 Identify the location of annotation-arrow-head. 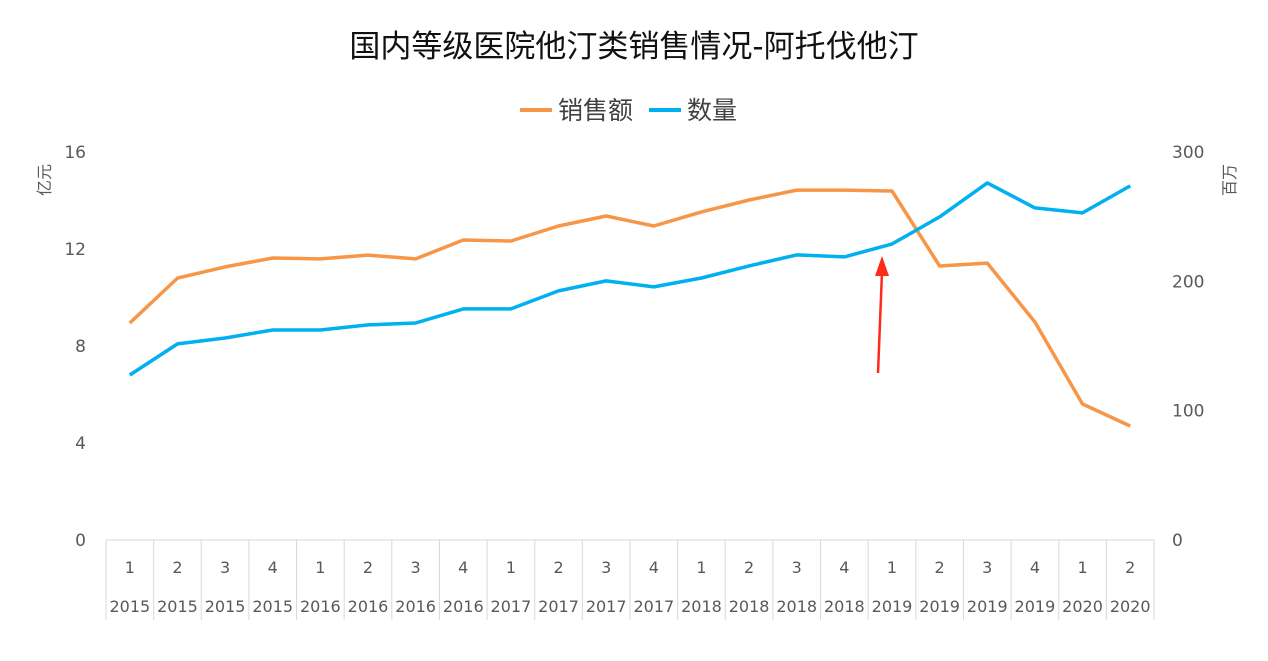
(882, 266).